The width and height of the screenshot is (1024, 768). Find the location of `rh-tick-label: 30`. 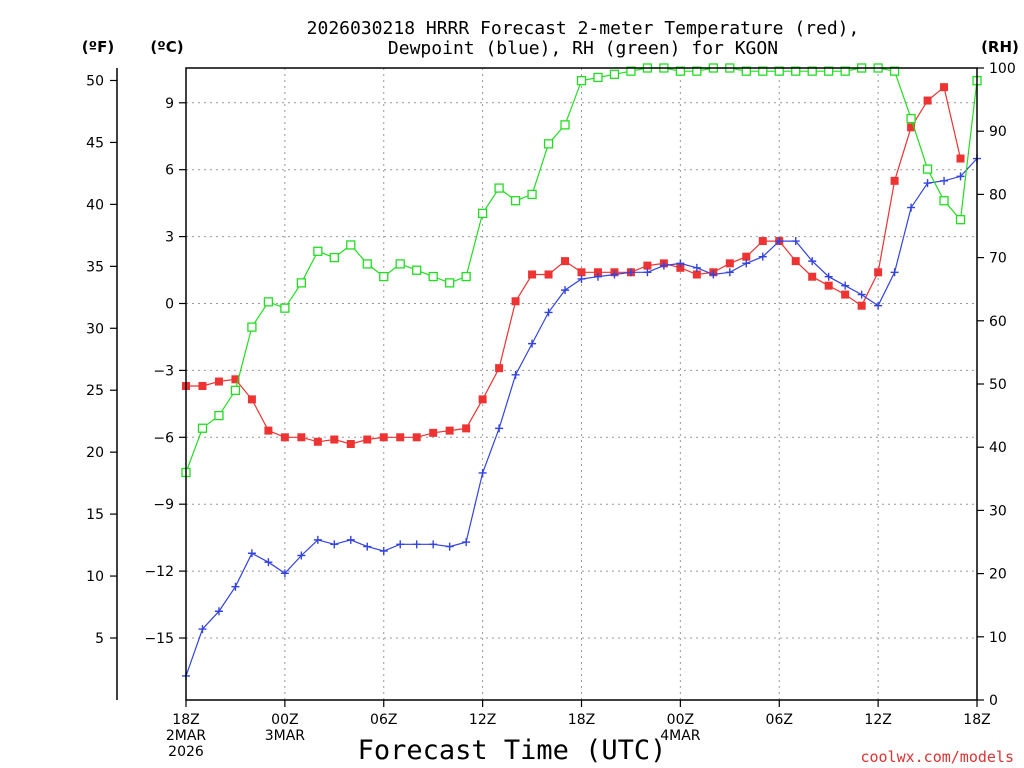

rh-tick-label: 30 is located at coordinates (998, 511).